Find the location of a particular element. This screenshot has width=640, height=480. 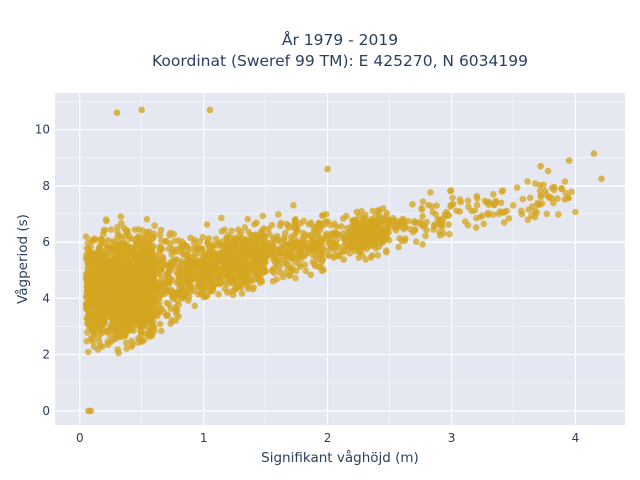

y-axis-title: Vågperiod (s) is located at coordinates (22, 259).